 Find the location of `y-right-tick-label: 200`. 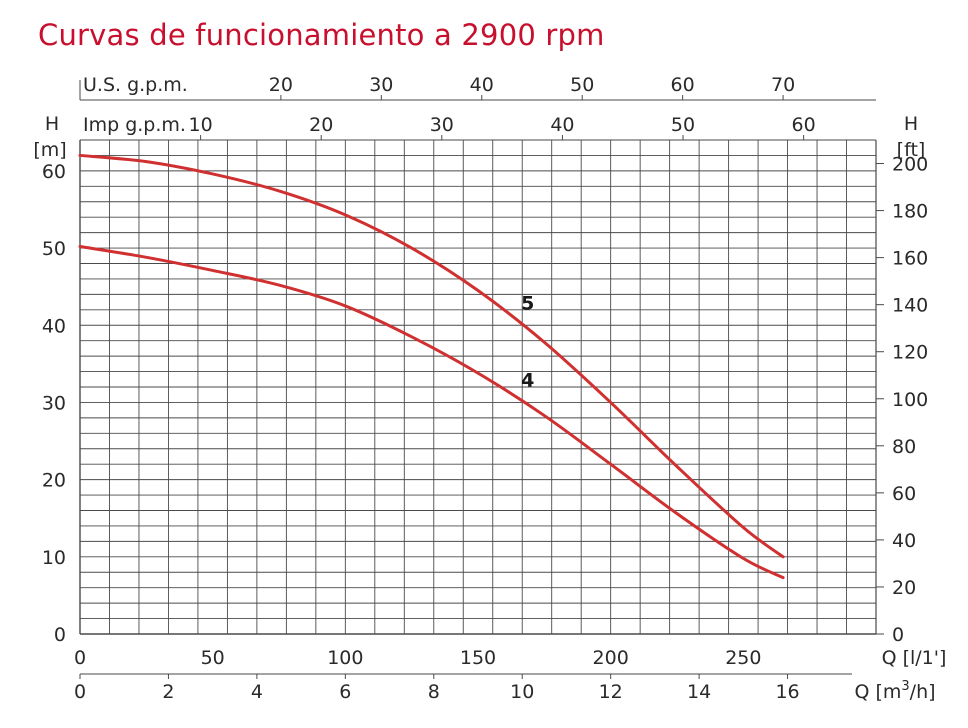

y-right-tick-label: 200 is located at coordinates (910, 165).